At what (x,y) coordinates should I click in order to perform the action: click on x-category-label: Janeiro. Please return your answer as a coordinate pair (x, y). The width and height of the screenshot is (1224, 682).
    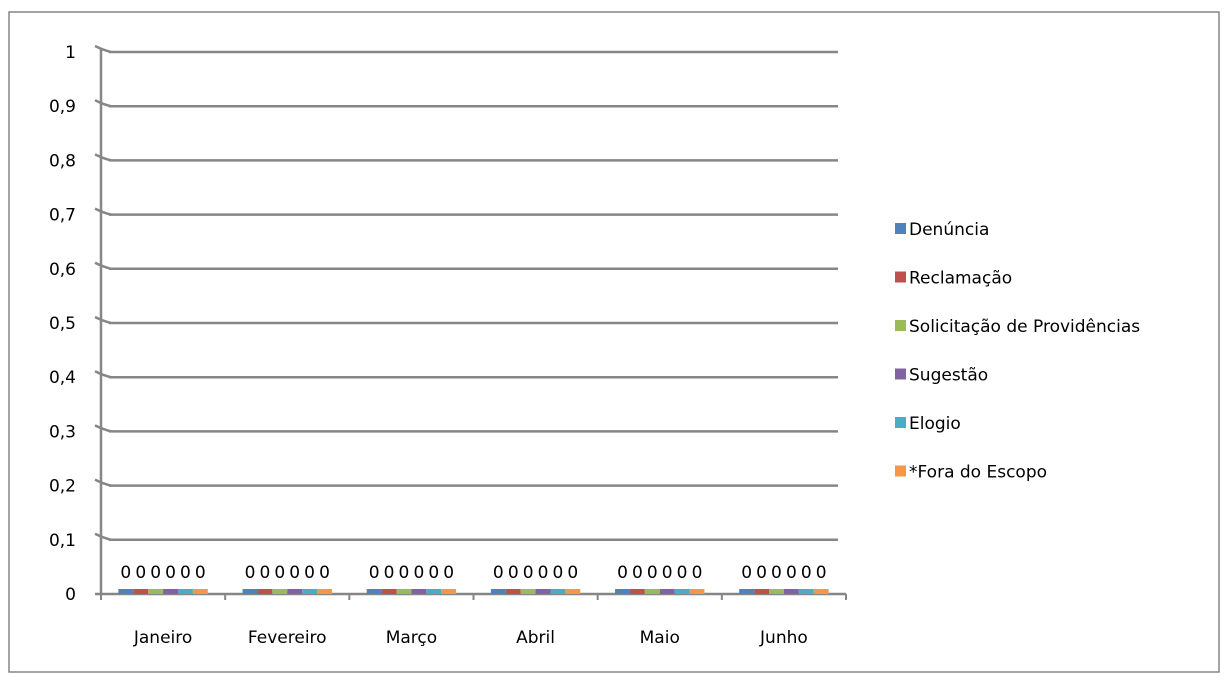
    Looking at the image, I should click on (162, 638).